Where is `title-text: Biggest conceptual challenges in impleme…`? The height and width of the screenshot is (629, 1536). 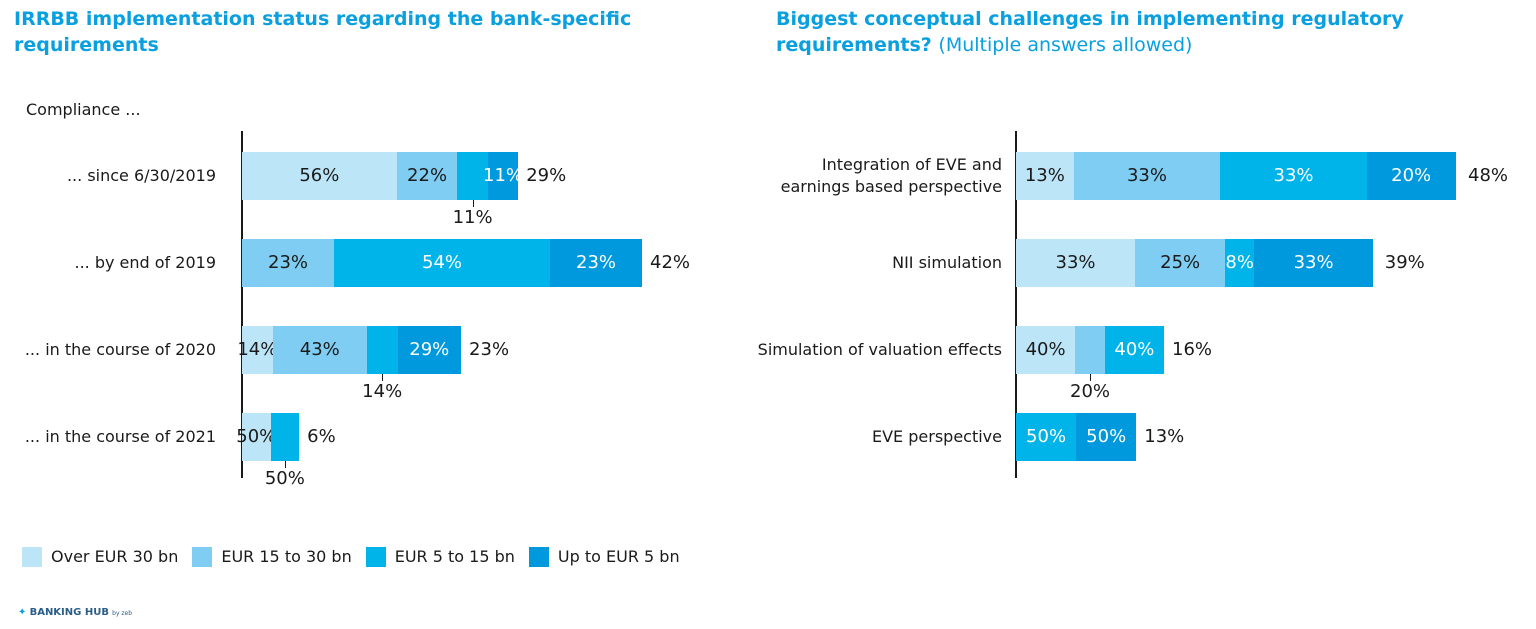 title-text: Biggest conceptual challenges in impleme… is located at coordinates (1090, 32).